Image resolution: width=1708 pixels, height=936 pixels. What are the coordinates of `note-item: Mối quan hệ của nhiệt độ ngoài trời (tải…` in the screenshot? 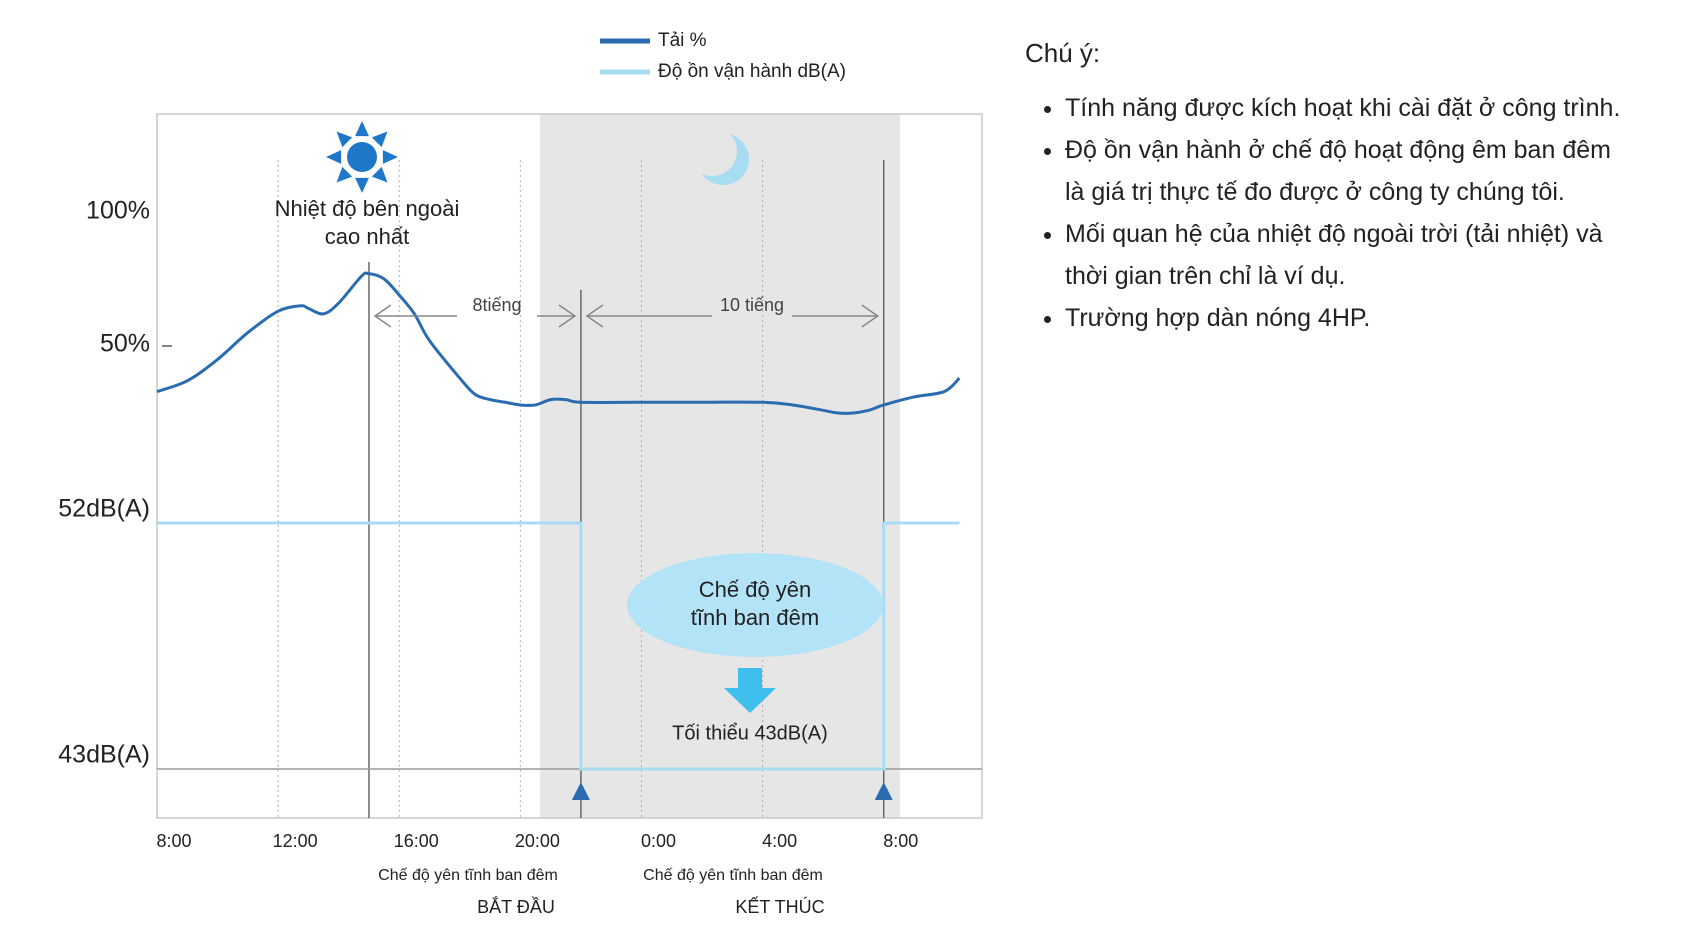 It's located at (1375, 255).